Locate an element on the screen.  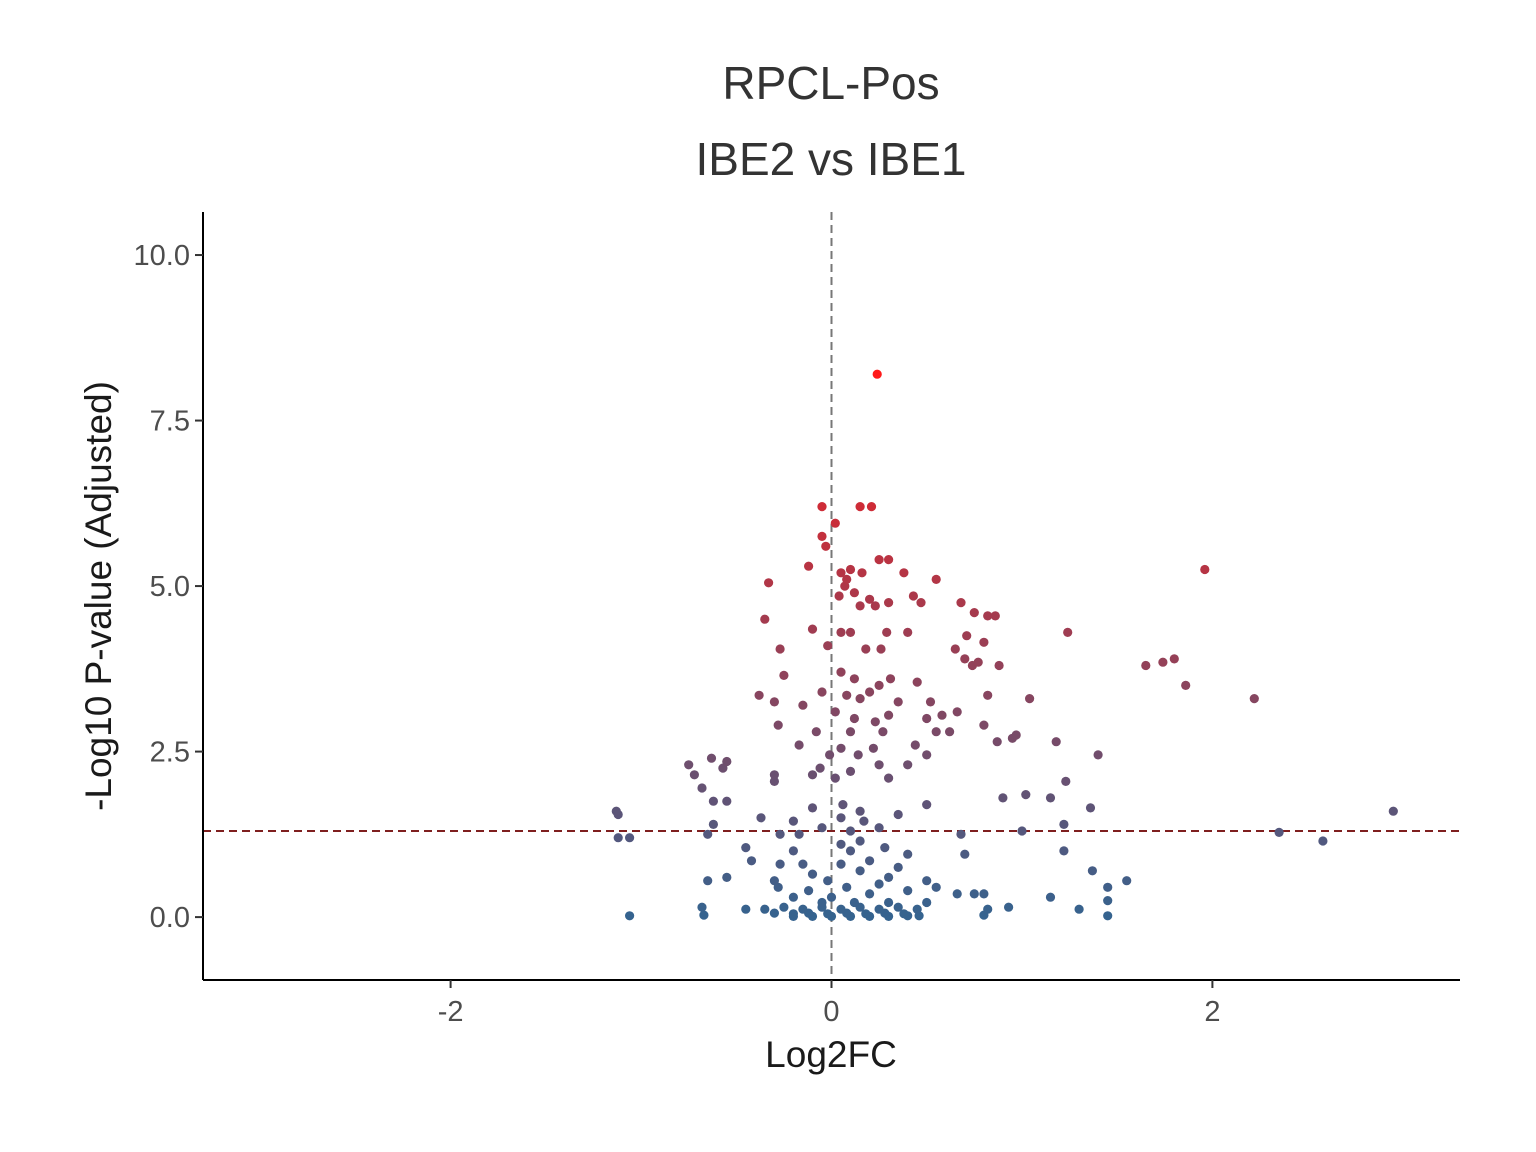
chart-title: RPCL-Pos is located at coordinates (831, 83).